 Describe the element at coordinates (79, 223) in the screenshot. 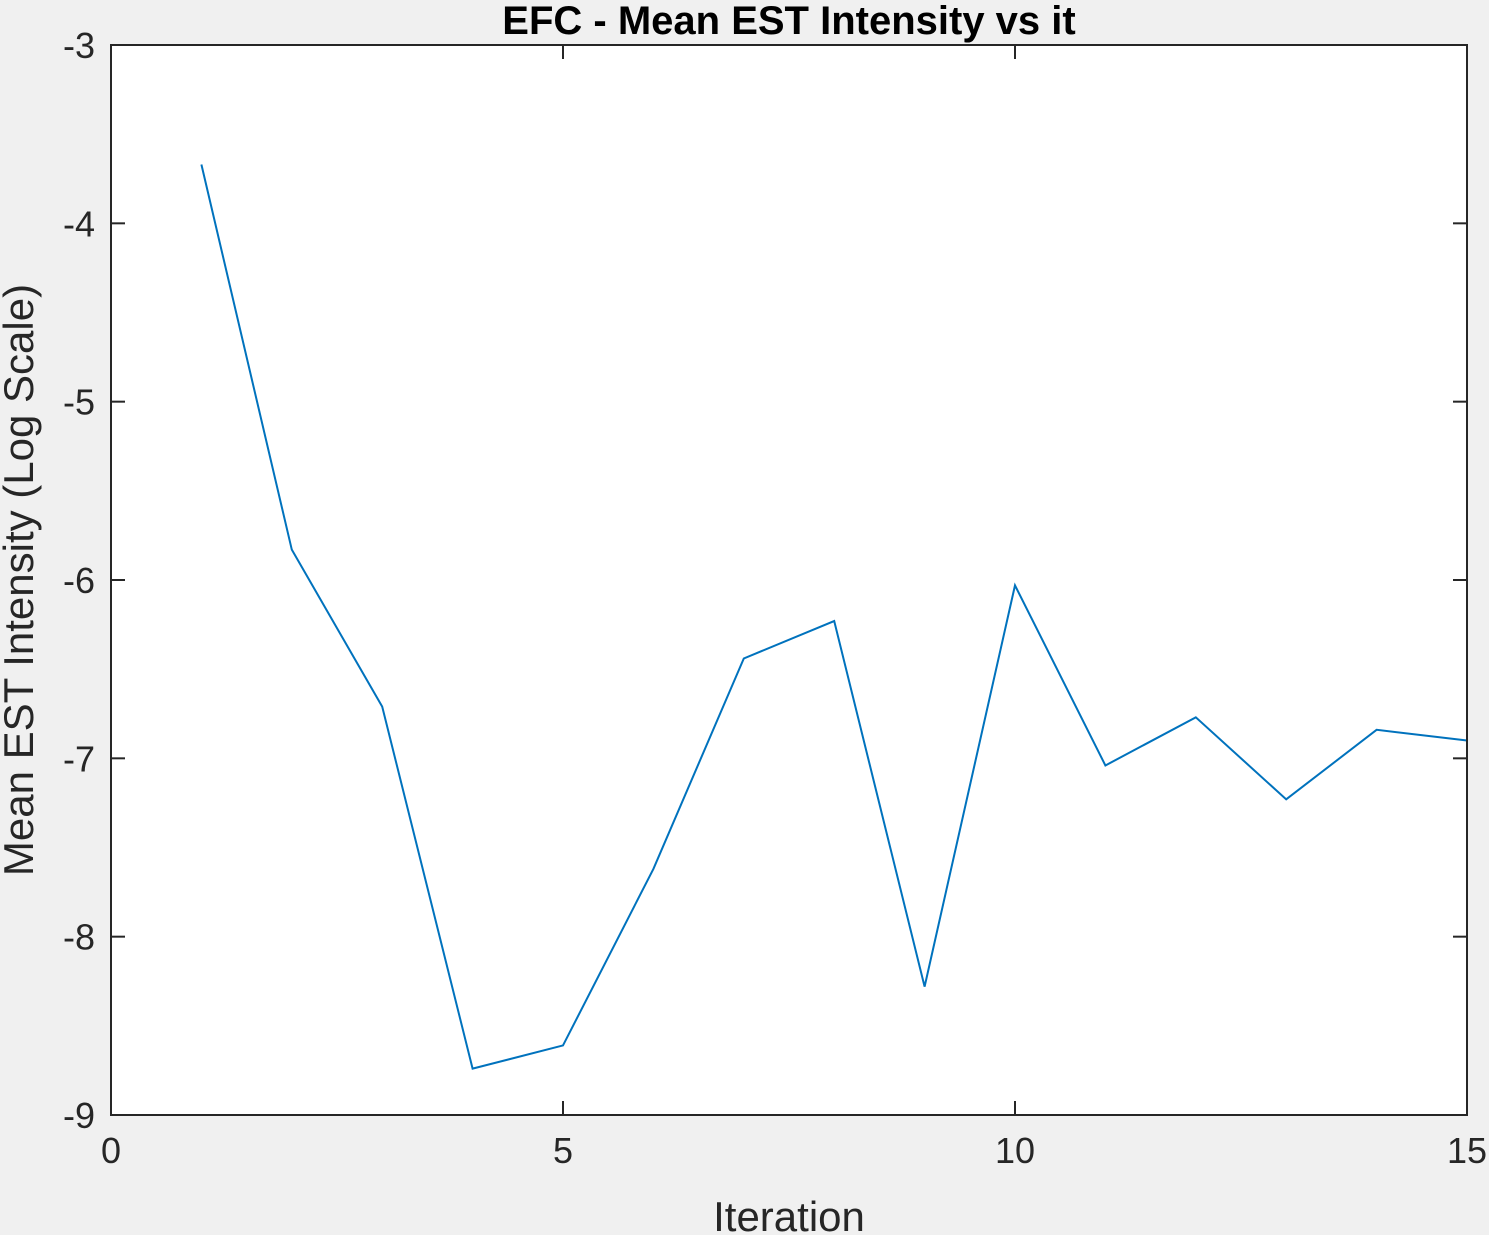

I see `y-tick-label: -4` at that location.